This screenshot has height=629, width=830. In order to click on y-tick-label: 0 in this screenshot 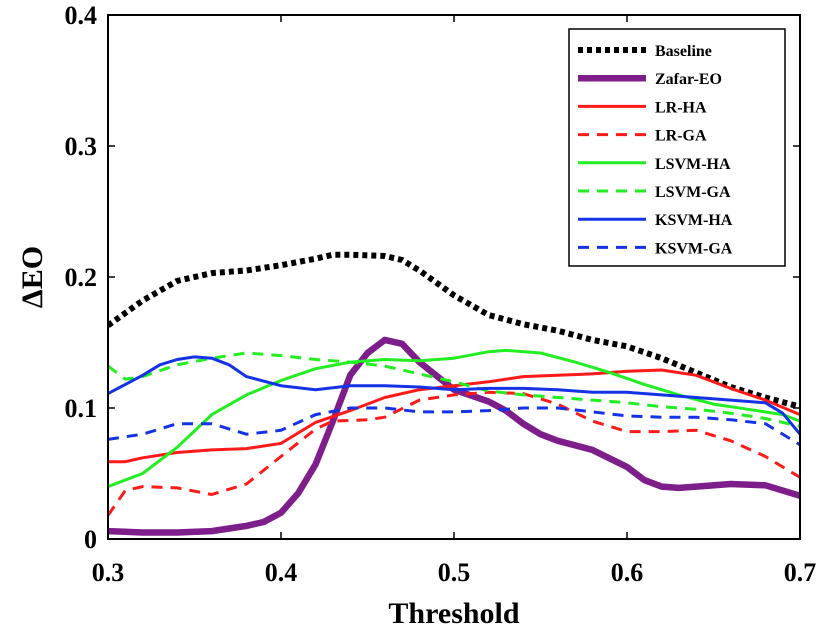, I will do `click(90, 539)`.